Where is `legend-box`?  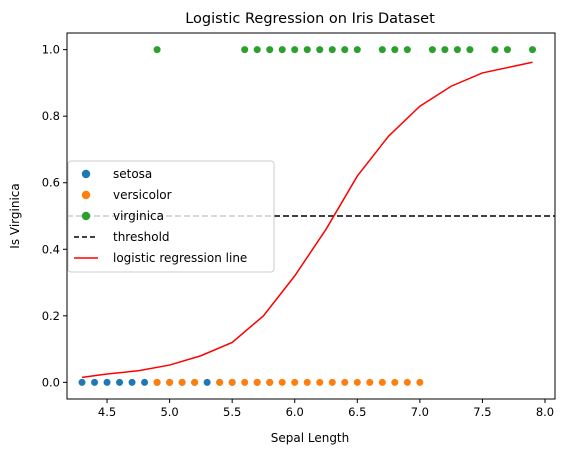 legend-box is located at coordinates (171, 216).